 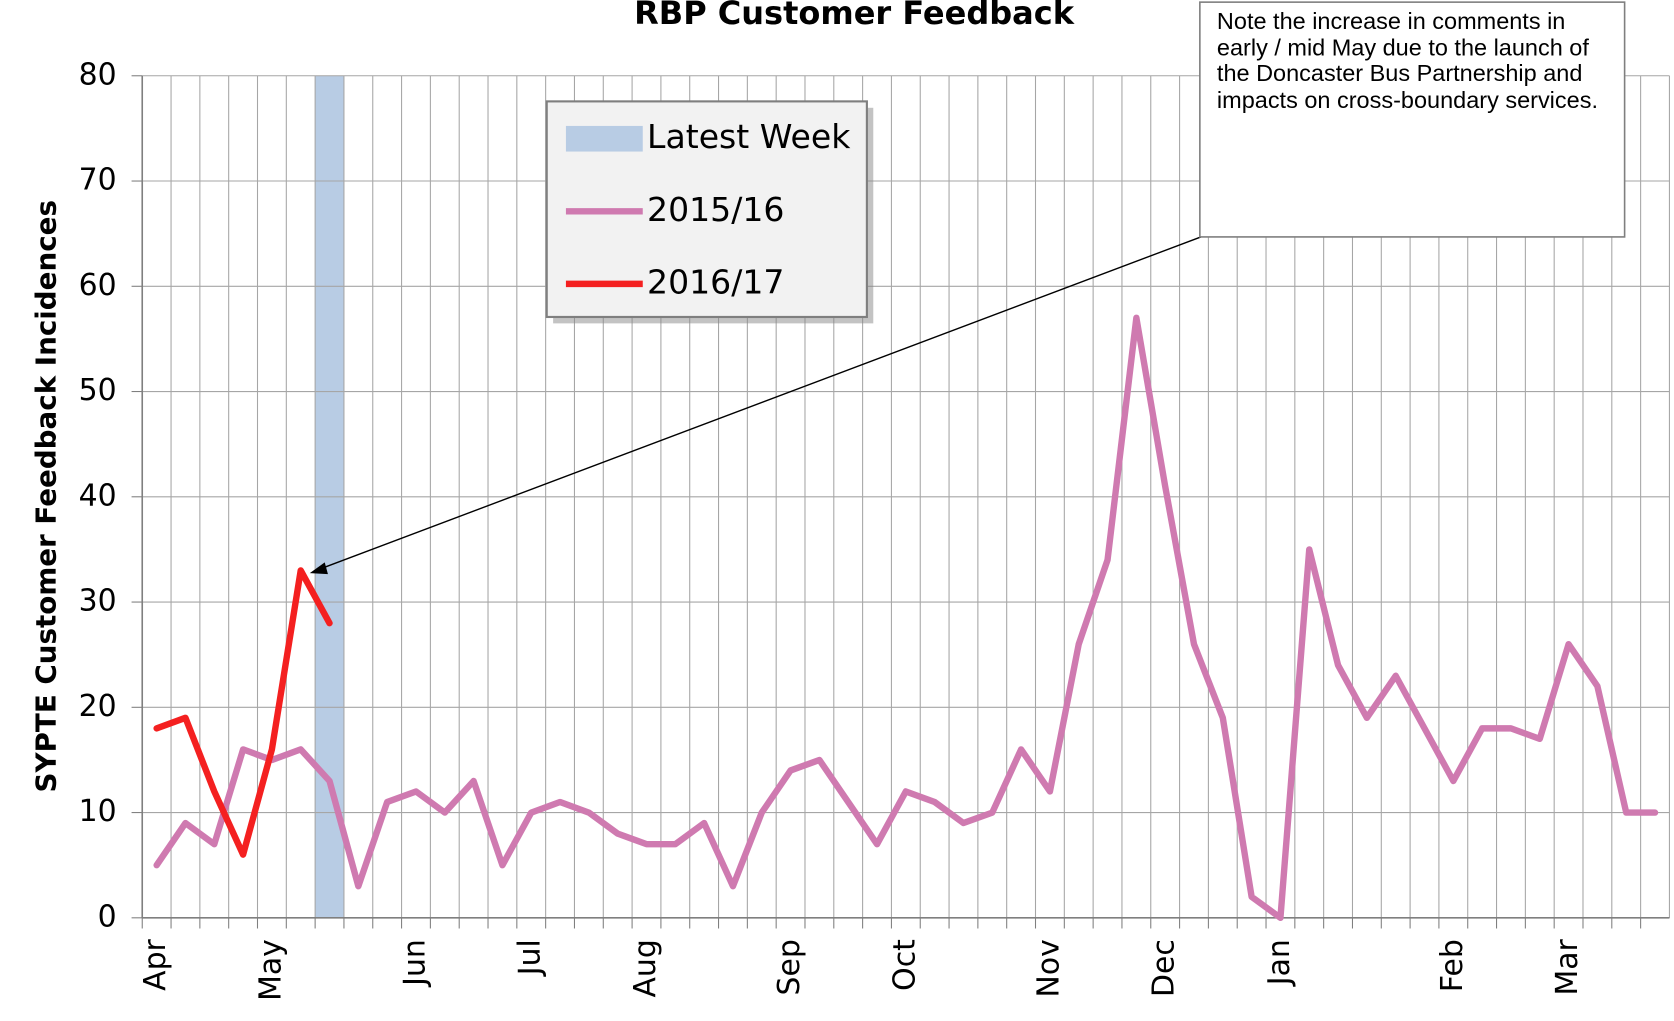 I want to click on y-tick-label: 70, so click(x=98, y=180).